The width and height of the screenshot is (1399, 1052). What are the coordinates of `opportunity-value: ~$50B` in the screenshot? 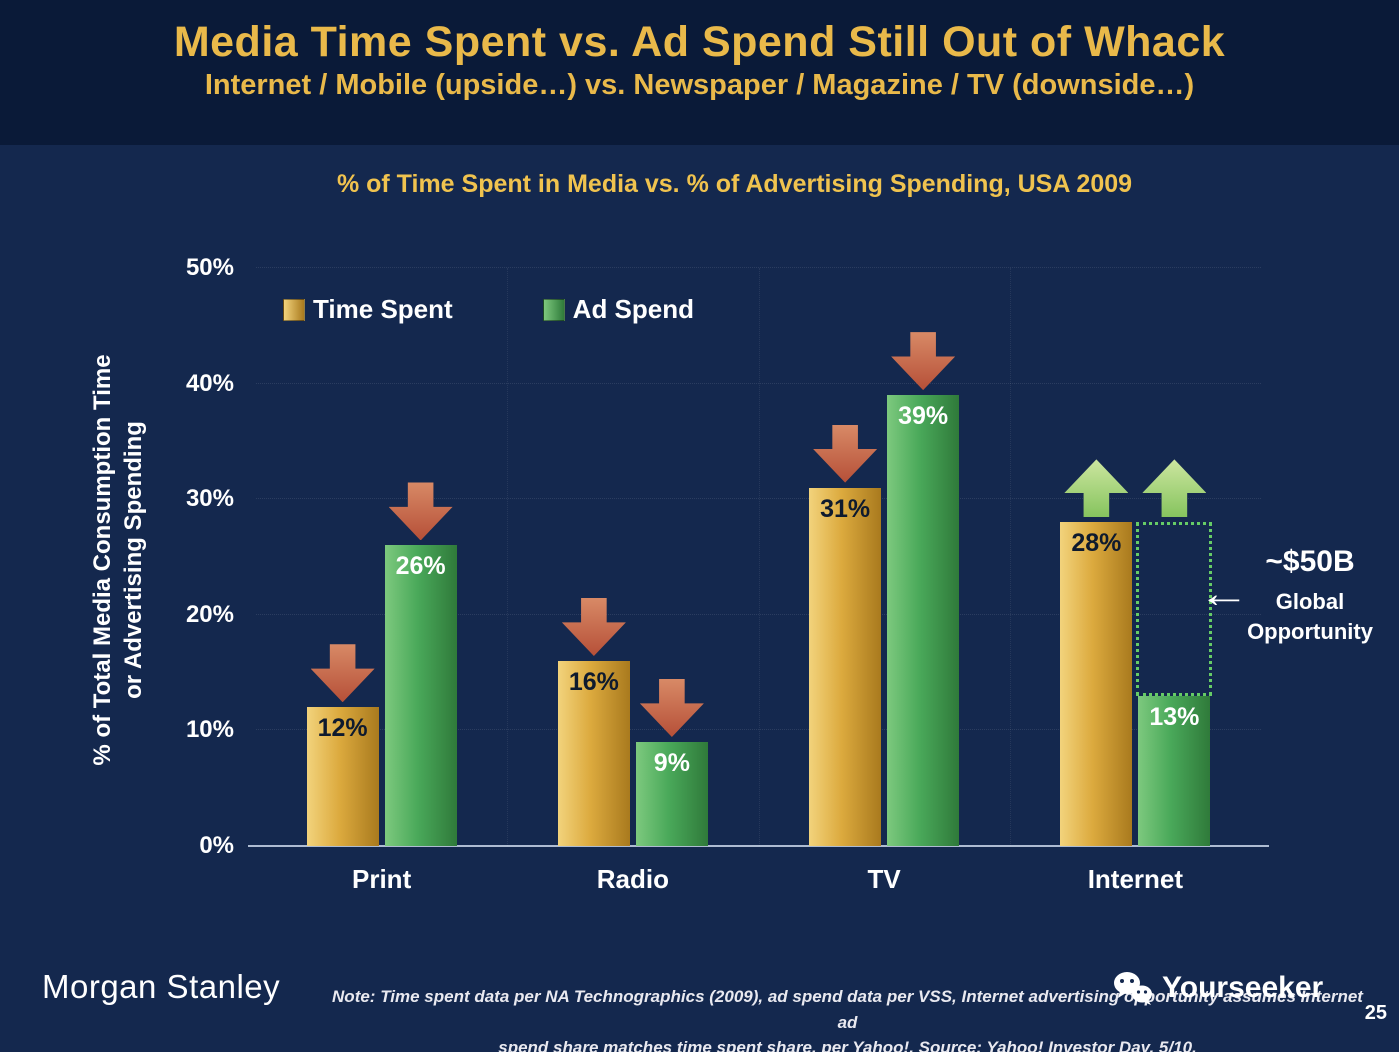 It's located at (1310, 561).